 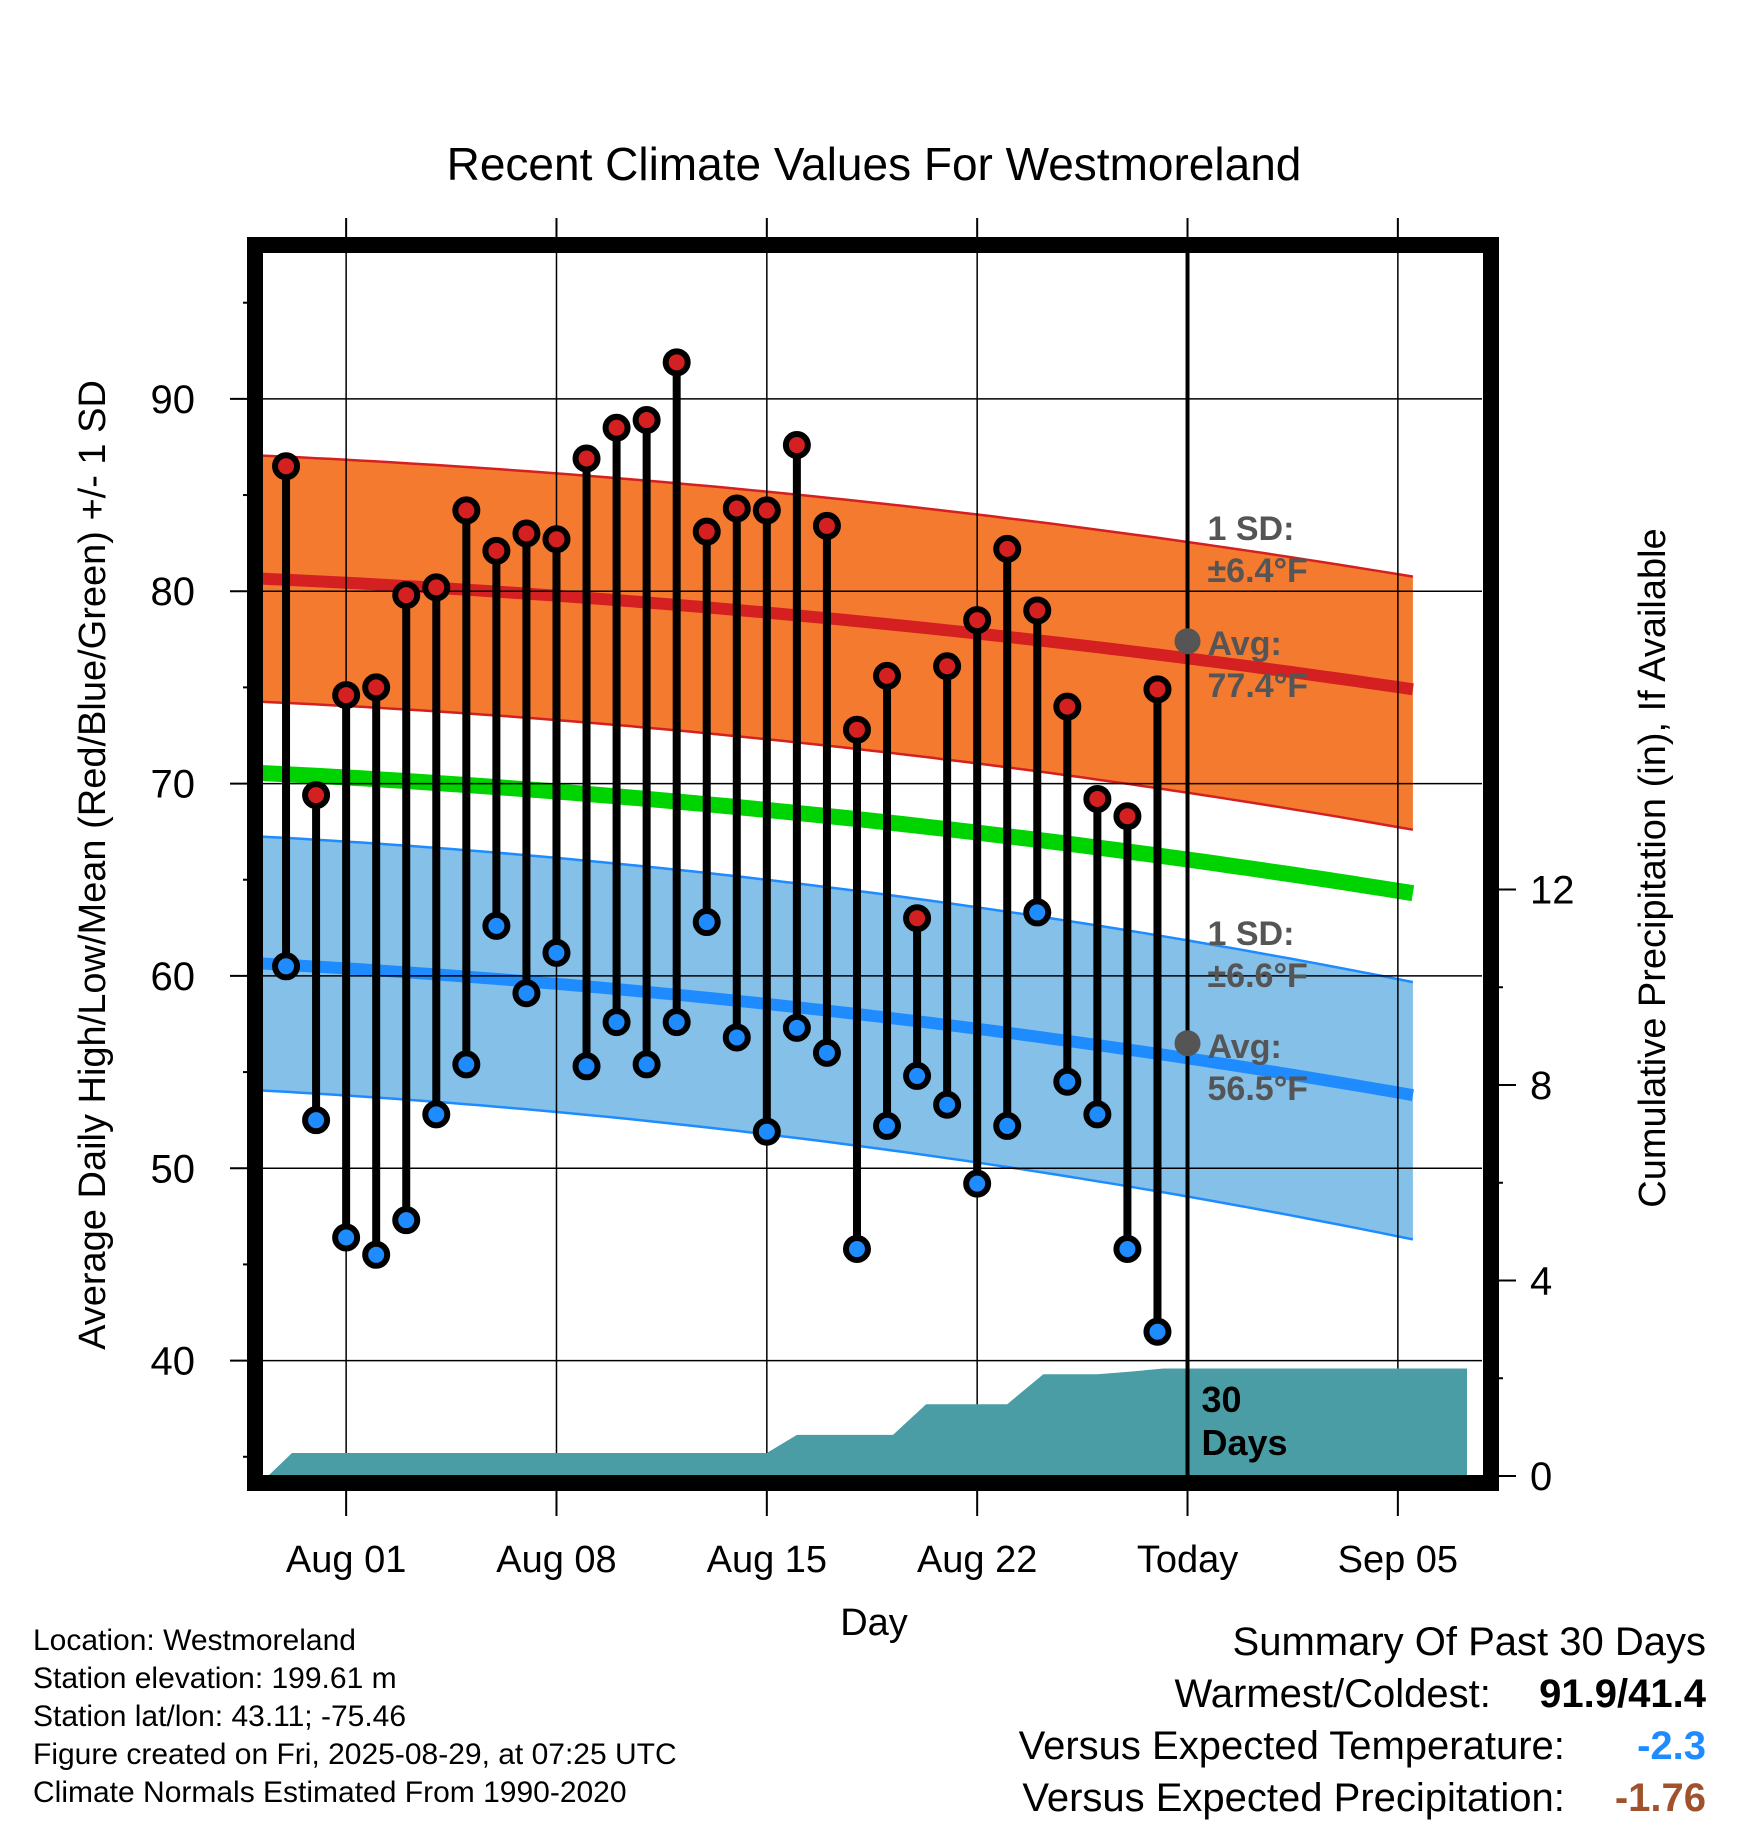 I want to click on y-tick-label: 60, so click(x=173, y=977).